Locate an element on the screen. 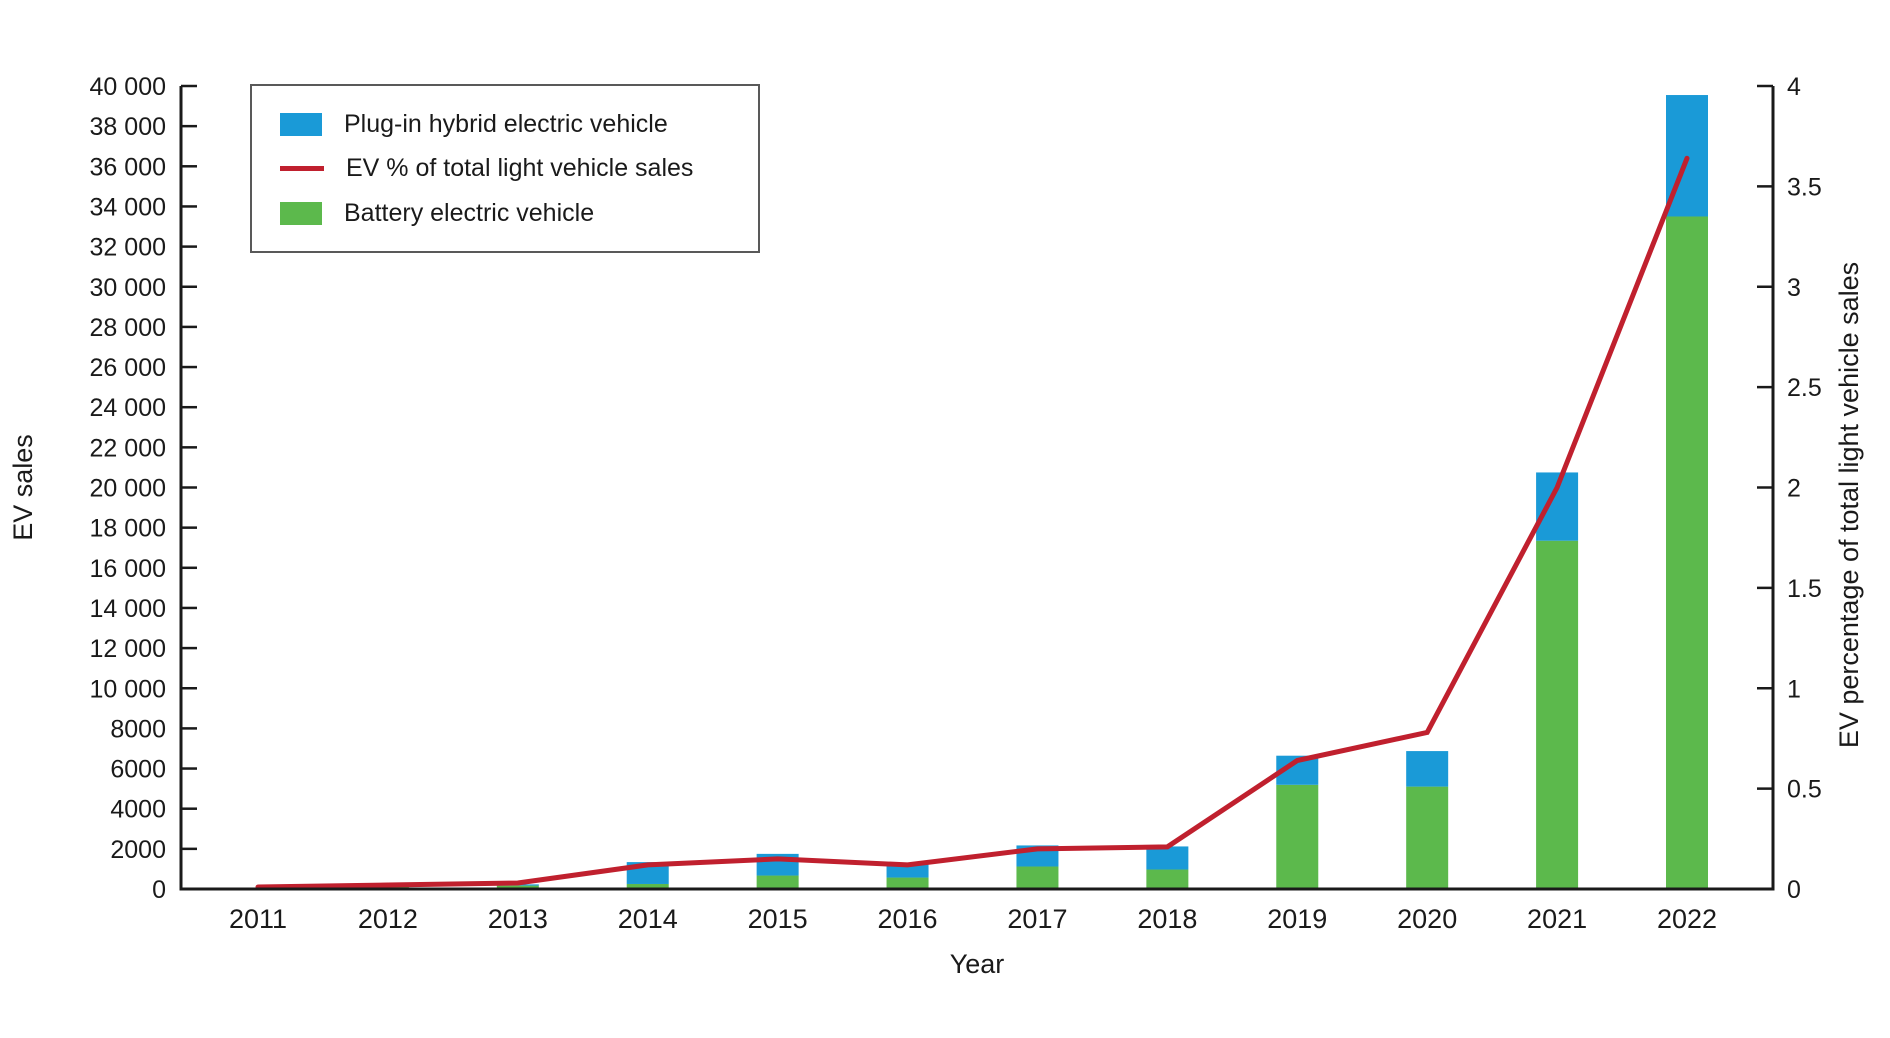 Image resolution: width=1890 pixels, height=1038 pixels. legend-item-phev: Plug-in hybrid electric vehicle is located at coordinates (514, 124).